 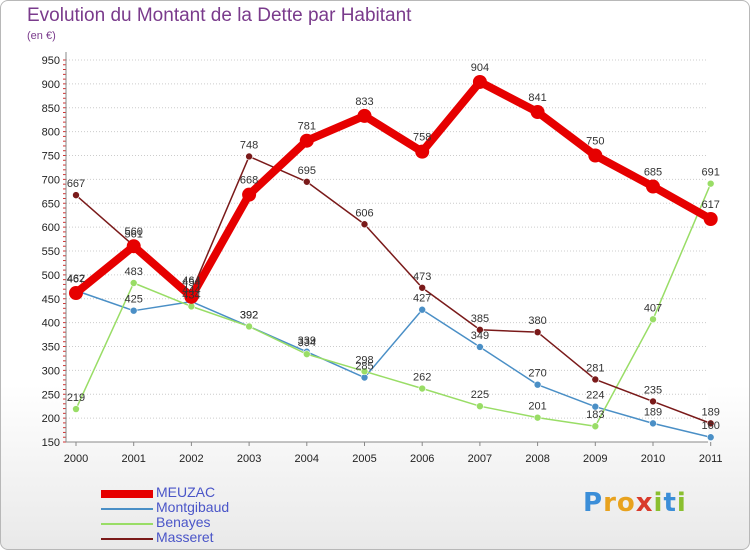 I want to click on data-label-meuzac: 685, so click(x=653, y=173).